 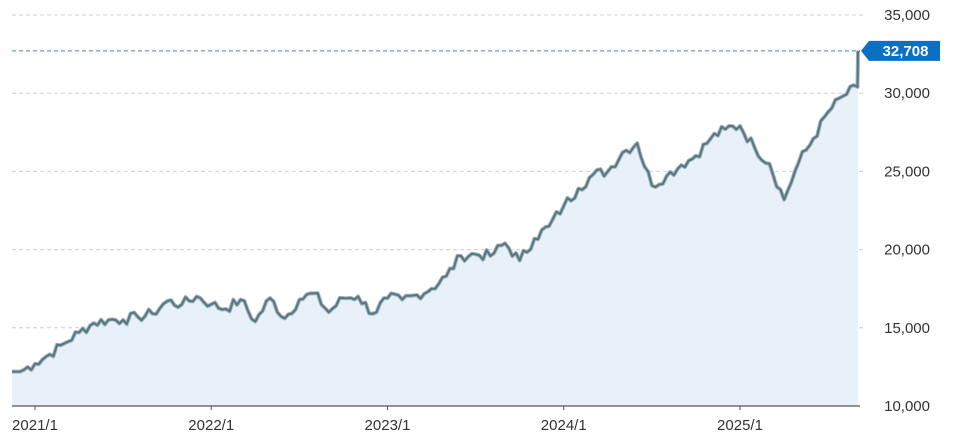 What do you see at coordinates (388, 425) in the screenshot?
I see `x-tick-label: 2023/1` at bounding box center [388, 425].